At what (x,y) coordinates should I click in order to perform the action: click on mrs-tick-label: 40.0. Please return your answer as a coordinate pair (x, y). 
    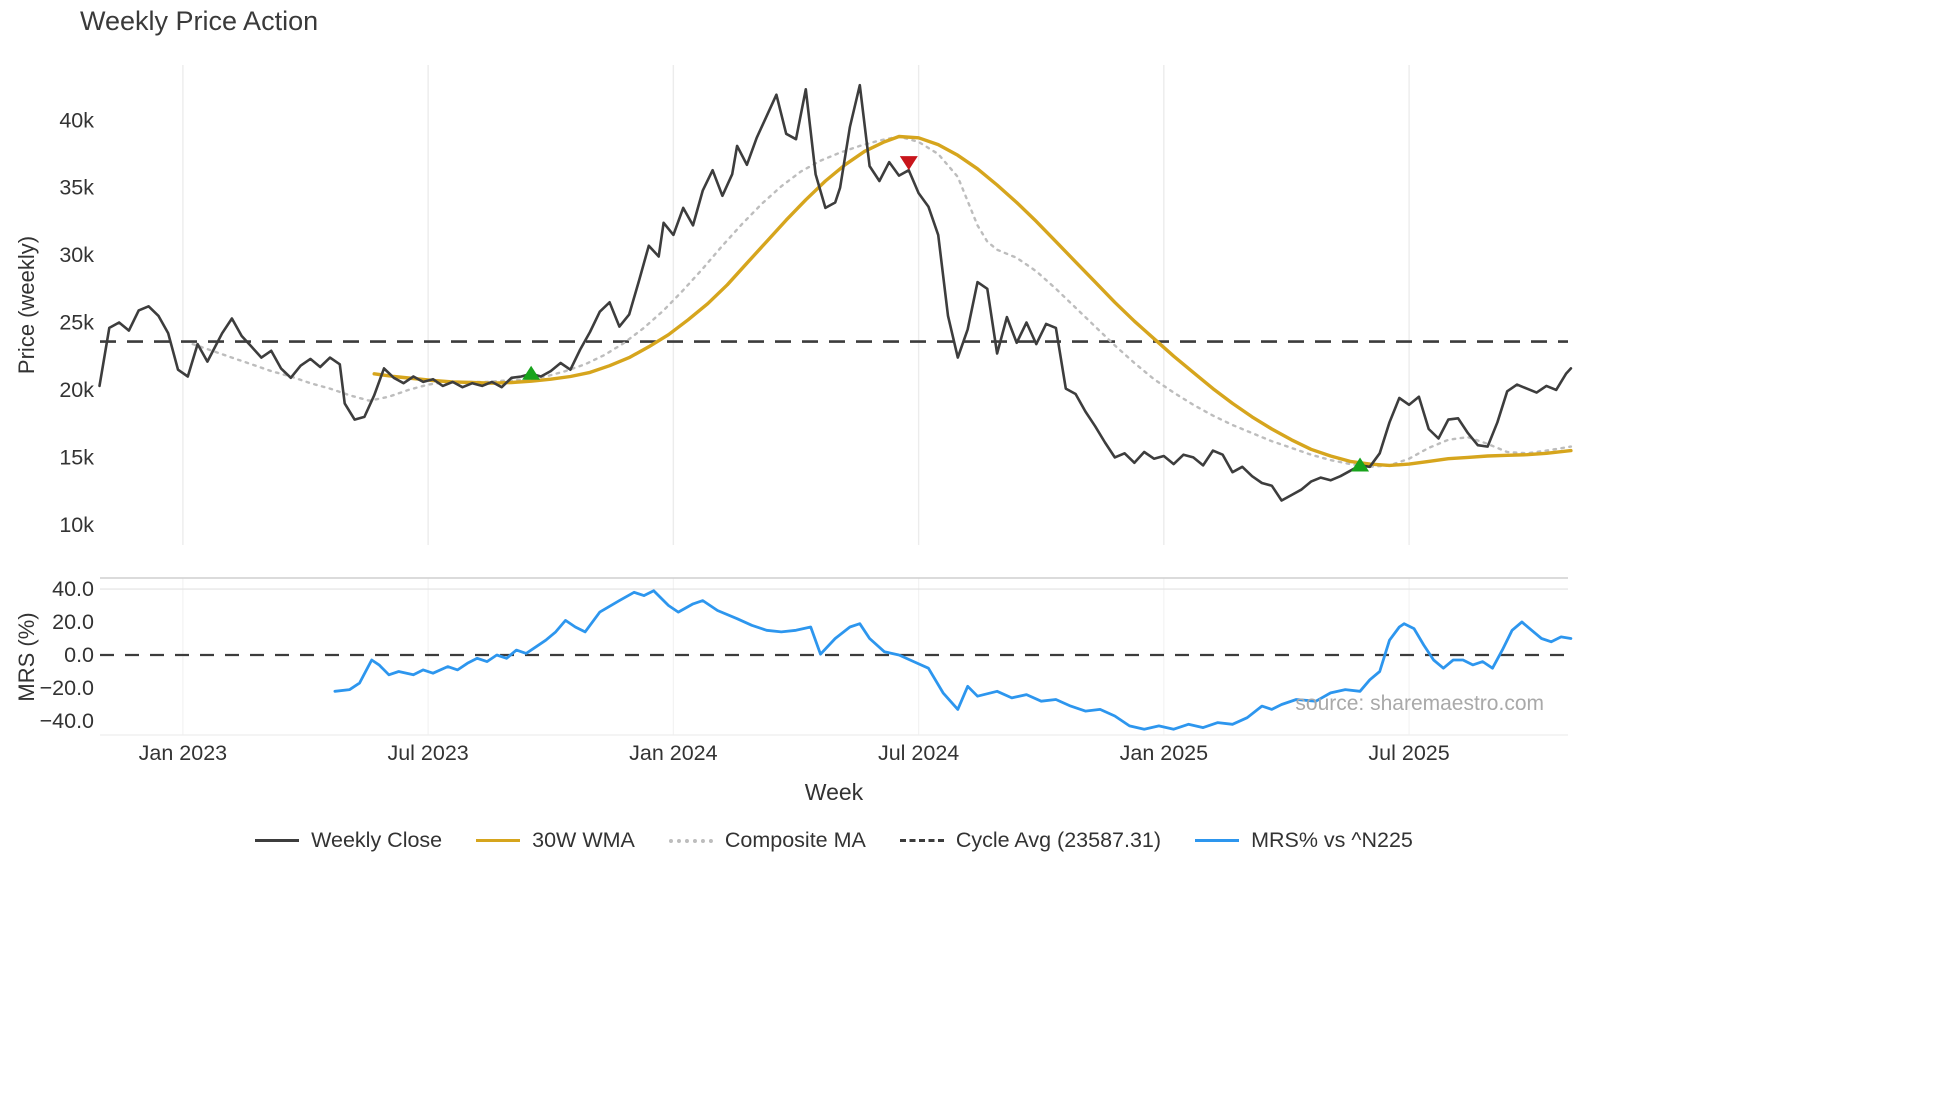
    Looking at the image, I should click on (73, 589).